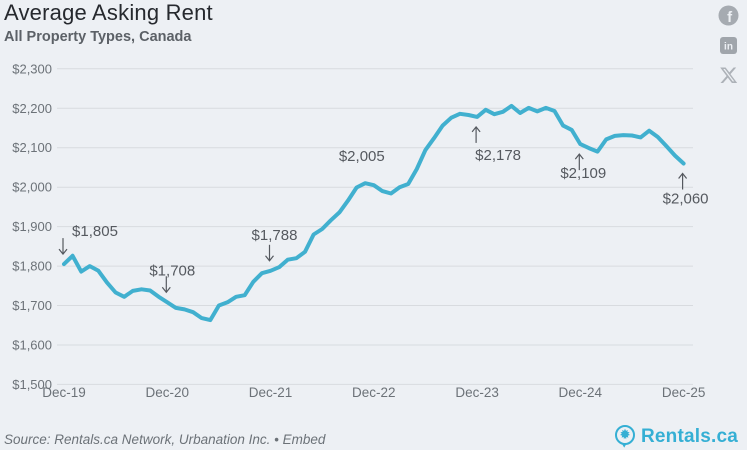  What do you see at coordinates (32, 68) in the screenshot?
I see `y-axis-tick-label: $2,300` at bounding box center [32, 68].